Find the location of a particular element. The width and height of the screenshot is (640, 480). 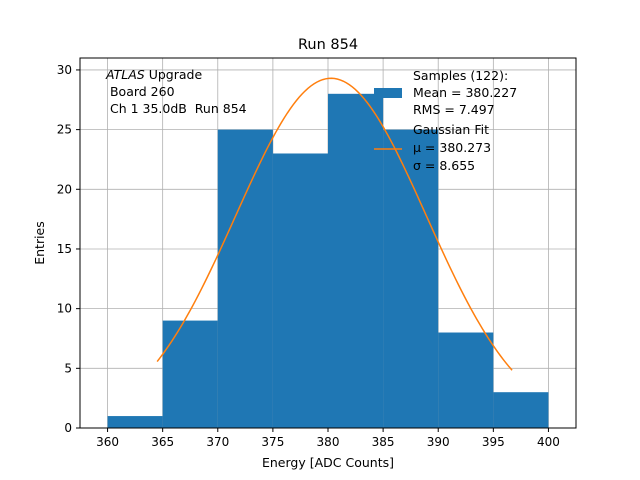

y-tick-label-25: 25 is located at coordinates (64, 130).